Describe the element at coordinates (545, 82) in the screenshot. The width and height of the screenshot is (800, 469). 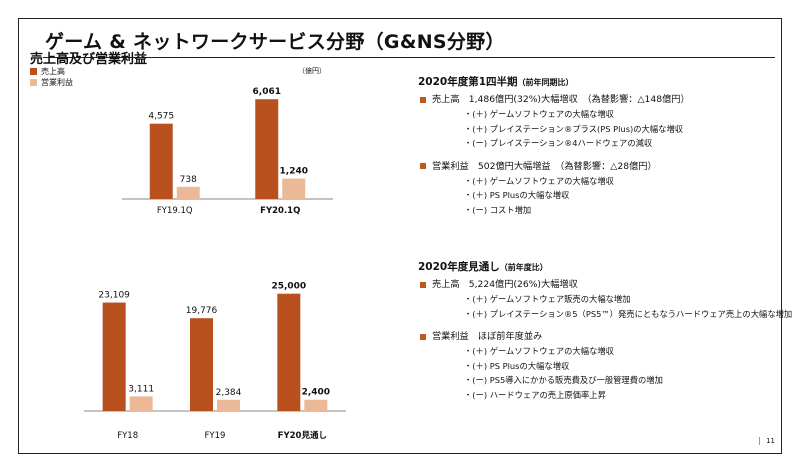
I see `q1-heading-note: （前年同期比）` at that location.